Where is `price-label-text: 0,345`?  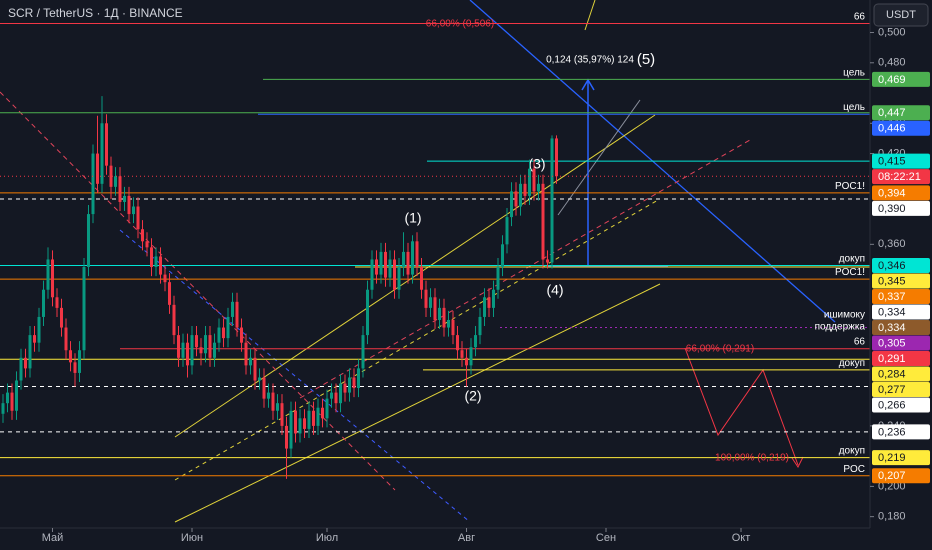 price-label-text: 0,345 is located at coordinates (892, 281).